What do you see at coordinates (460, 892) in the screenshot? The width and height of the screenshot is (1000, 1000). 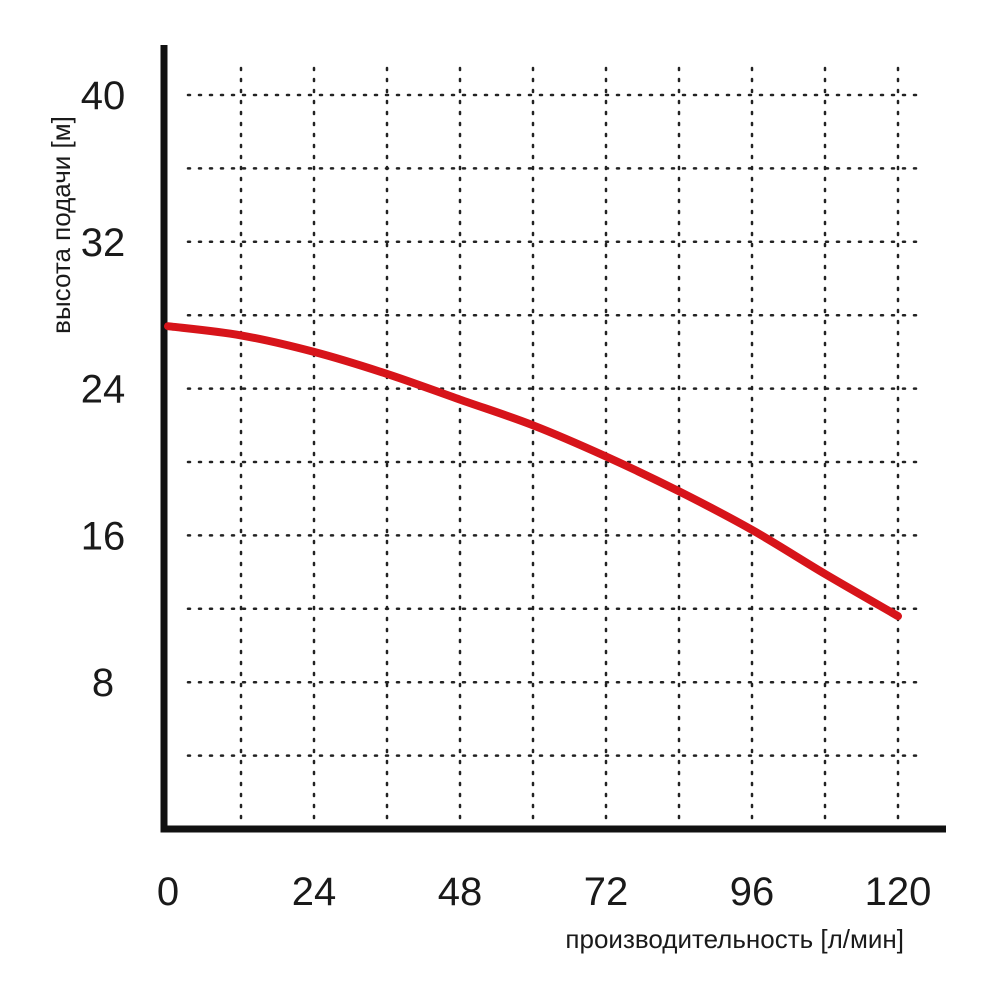 I see `x-tick-label: 48` at bounding box center [460, 892].